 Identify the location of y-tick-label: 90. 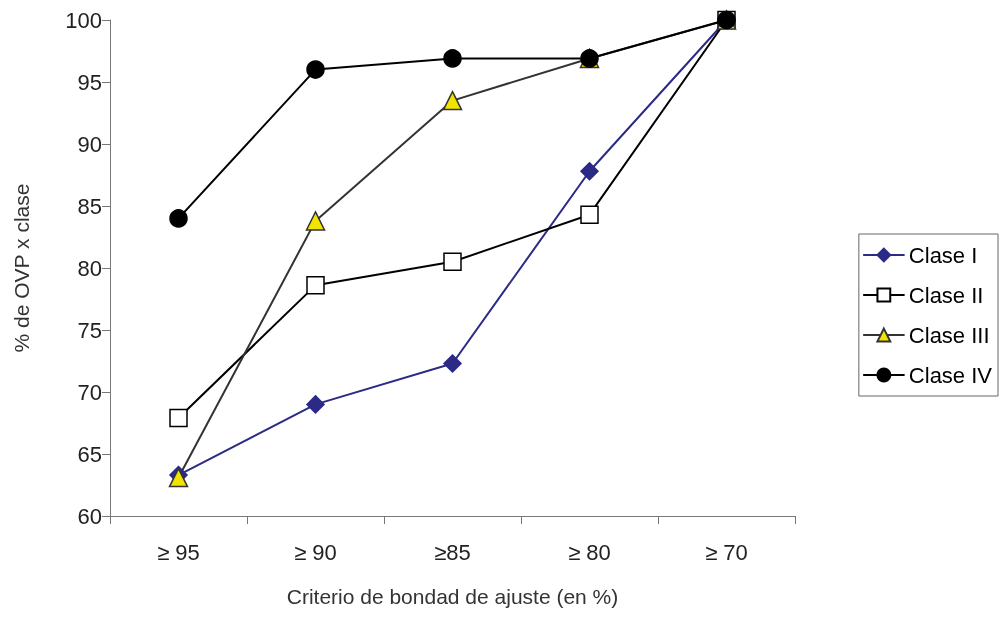
(89, 144).